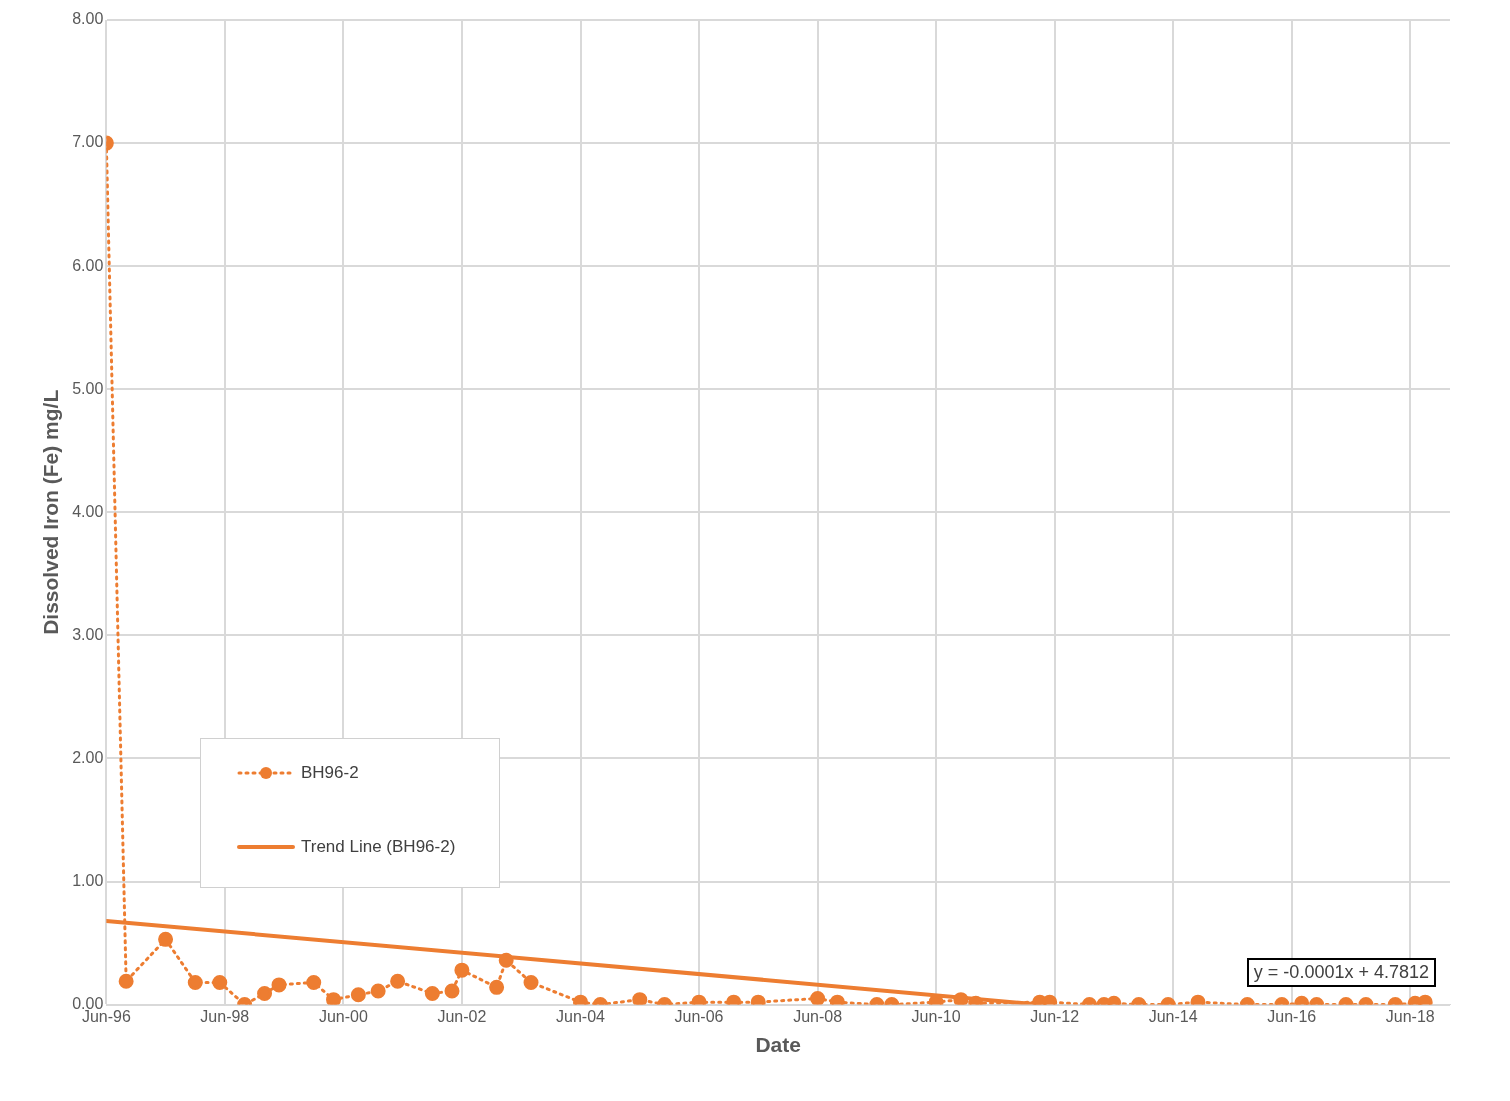 Image resolution: width=1510 pixels, height=1101 pixels. Describe the element at coordinates (88, 880) in the screenshot. I see `y-tick-label: 1.00` at that location.